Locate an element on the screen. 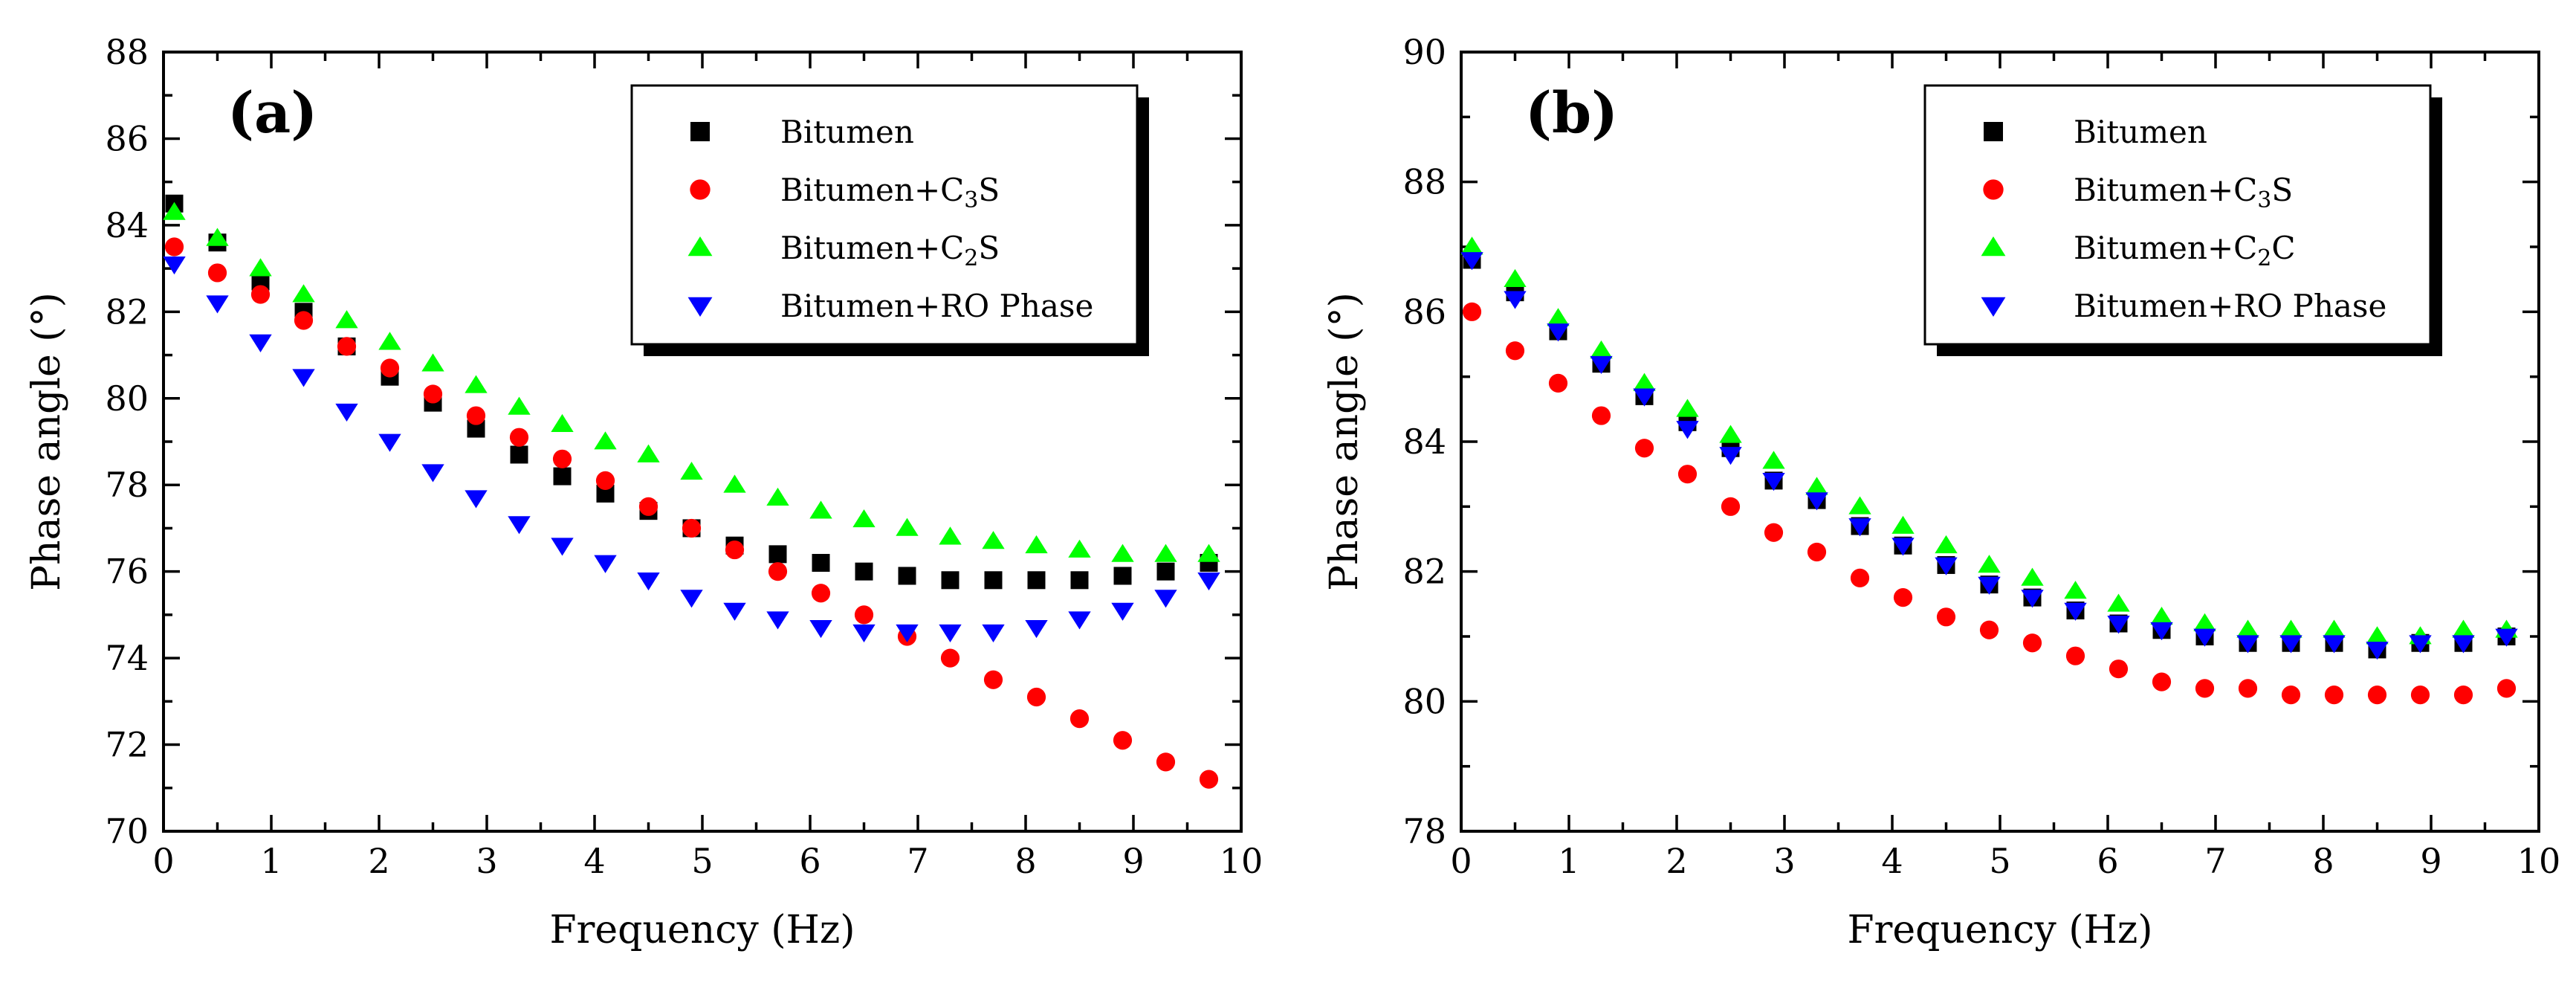 This screenshot has width=2576, height=1003. x-tick-label: 2 is located at coordinates (378, 861).